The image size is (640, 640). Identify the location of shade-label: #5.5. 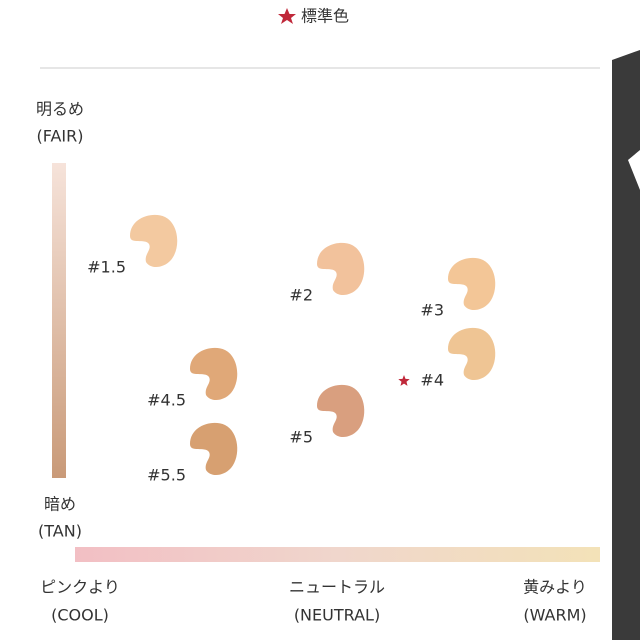
(166, 475).